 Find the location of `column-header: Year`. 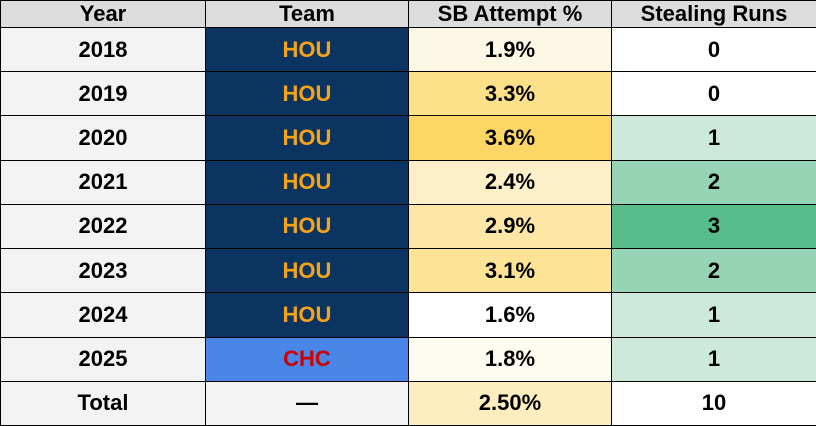

column-header: Year is located at coordinates (103, 14).